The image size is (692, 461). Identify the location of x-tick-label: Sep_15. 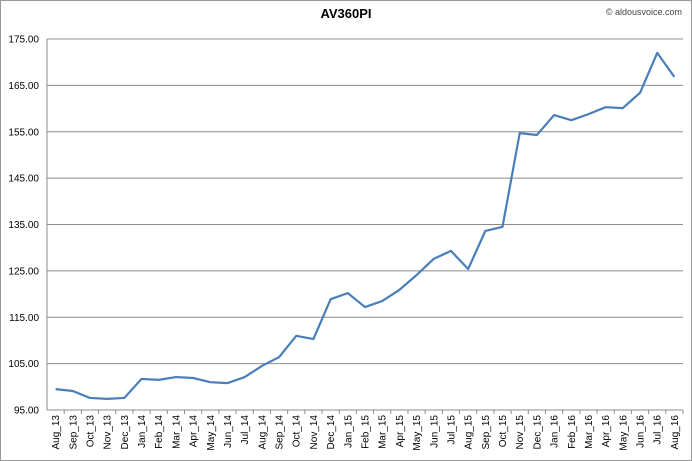
(486, 432).